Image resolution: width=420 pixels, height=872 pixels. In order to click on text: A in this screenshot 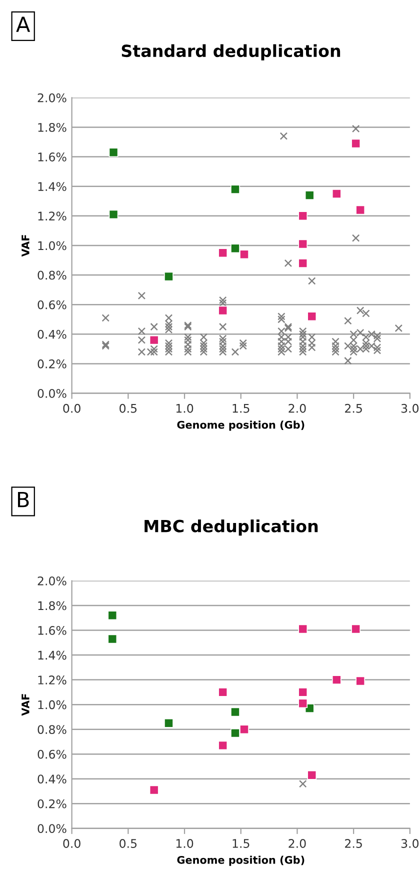, I will do `click(23, 24)`.